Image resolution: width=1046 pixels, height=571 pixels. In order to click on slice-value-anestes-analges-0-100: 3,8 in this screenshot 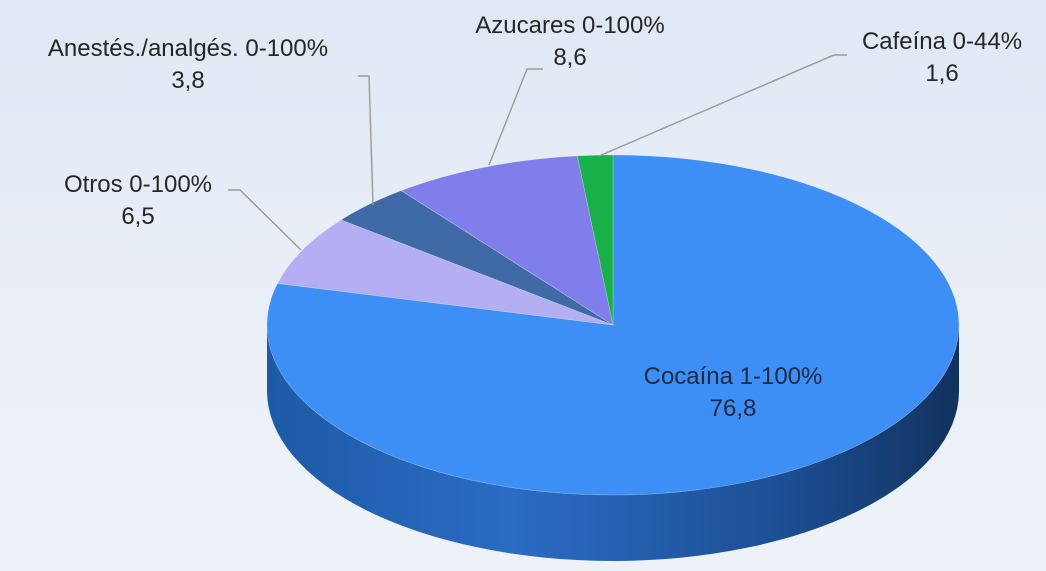, I will do `click(187, 80)`.